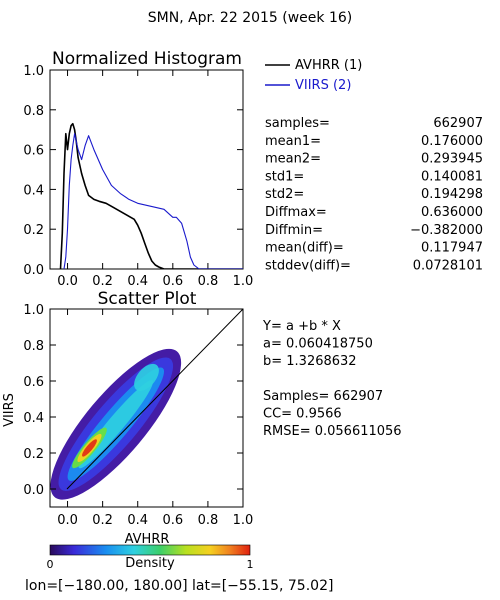 The width and height of the screenshot is (500, 600). What do you see at coordinates (33, 346) in the screenshot?
I see `scatter-y-tick-label: 0.8` at bounding box center [33, 346].